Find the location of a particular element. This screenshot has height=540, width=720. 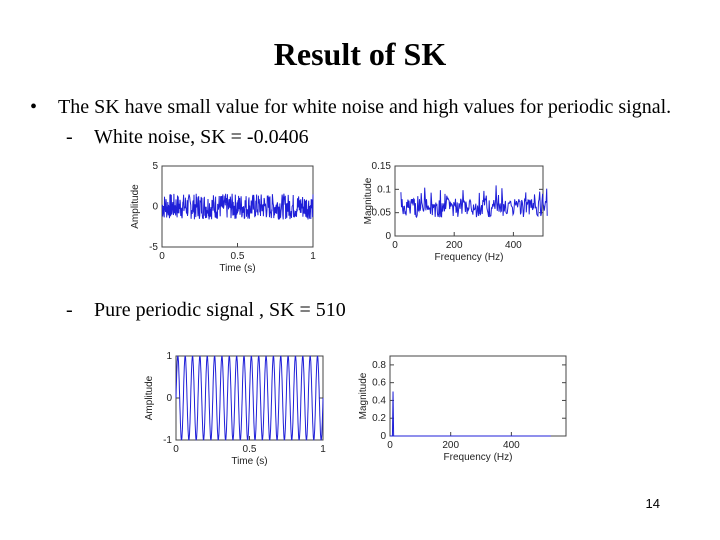

page-number: 14 is located at coordinates (652, 503).